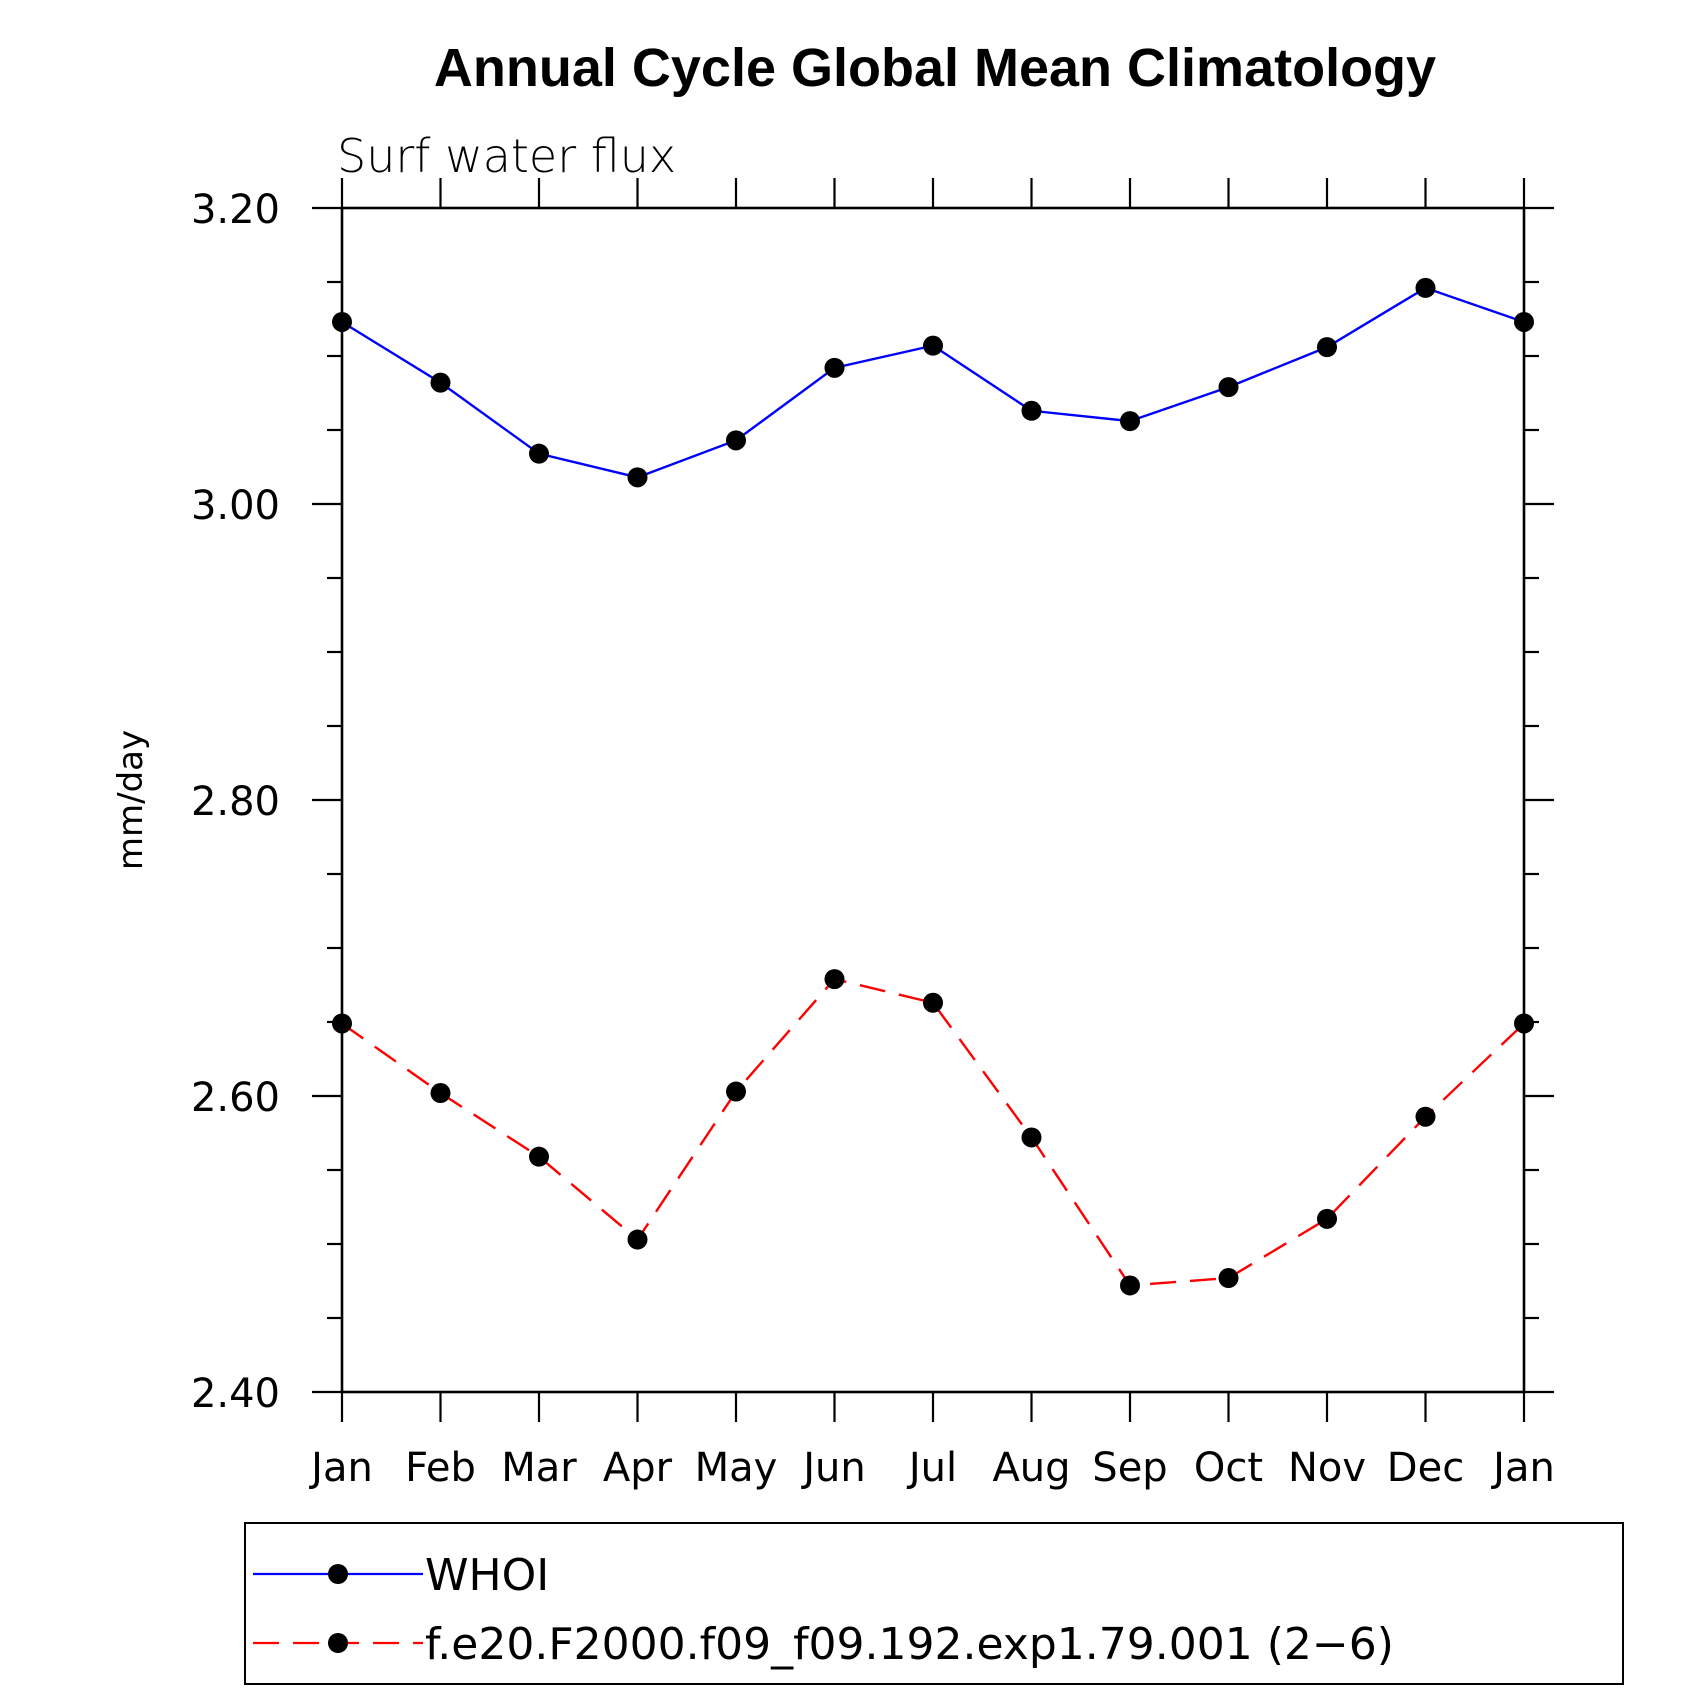 The height and width of the screenshot is (1708, 1708). What do you see at coordinates (440, 1468) in the screenshot?
I see `x-tick-label: Feb` at bounding box center [440, 1468].